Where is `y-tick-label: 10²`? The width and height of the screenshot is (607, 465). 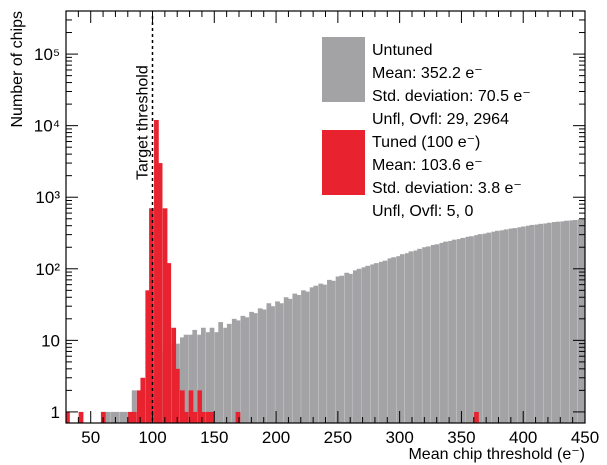 y-tick-label: 10² is located at coordinates (47, 269).